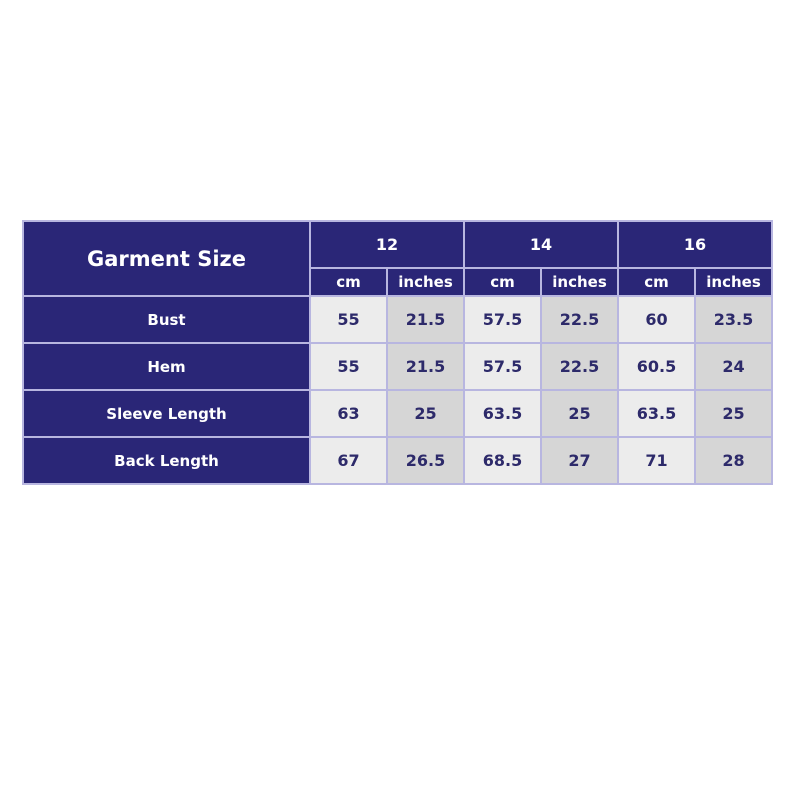 The width and height of the screenshot is (800, 800). I want to click on row-label: Bust, so click(166, 319).